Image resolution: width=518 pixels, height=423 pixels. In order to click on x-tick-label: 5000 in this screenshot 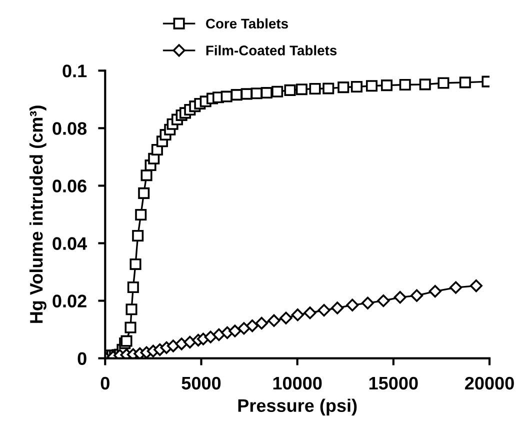, I will do `click(201, 383)`.